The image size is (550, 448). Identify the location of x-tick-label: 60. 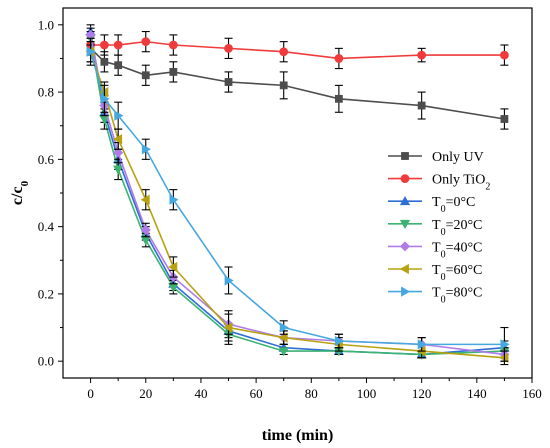
(256, 393).